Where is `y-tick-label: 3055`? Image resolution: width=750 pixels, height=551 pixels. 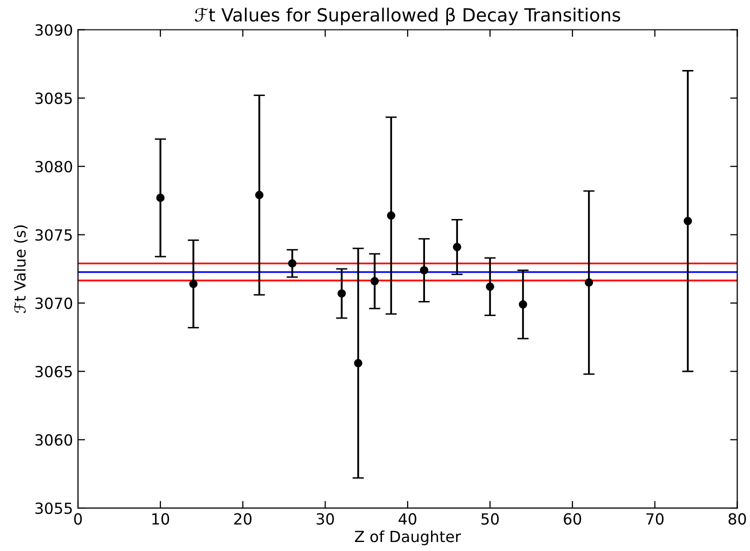
y-tick-label: 3055 is located at coordinates (53, 508).